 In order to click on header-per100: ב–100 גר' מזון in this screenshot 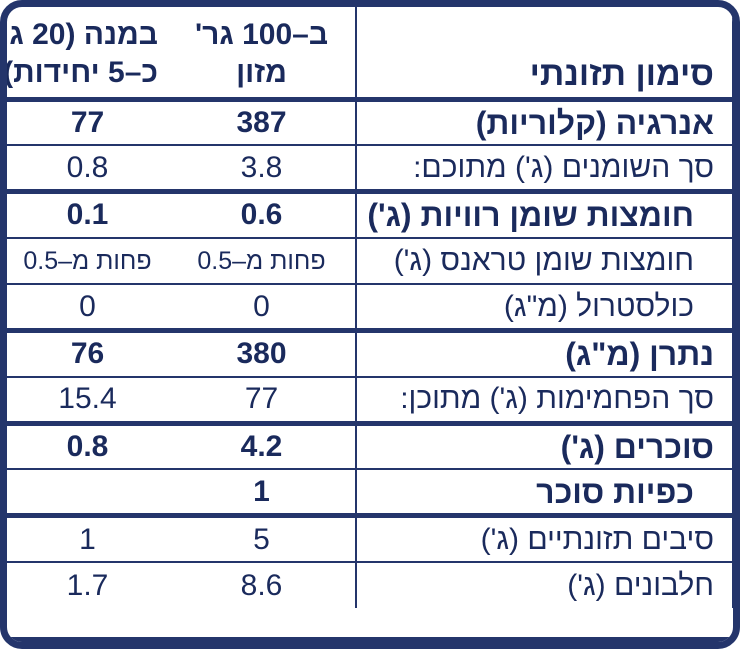, I will do `click(262, 54)`.